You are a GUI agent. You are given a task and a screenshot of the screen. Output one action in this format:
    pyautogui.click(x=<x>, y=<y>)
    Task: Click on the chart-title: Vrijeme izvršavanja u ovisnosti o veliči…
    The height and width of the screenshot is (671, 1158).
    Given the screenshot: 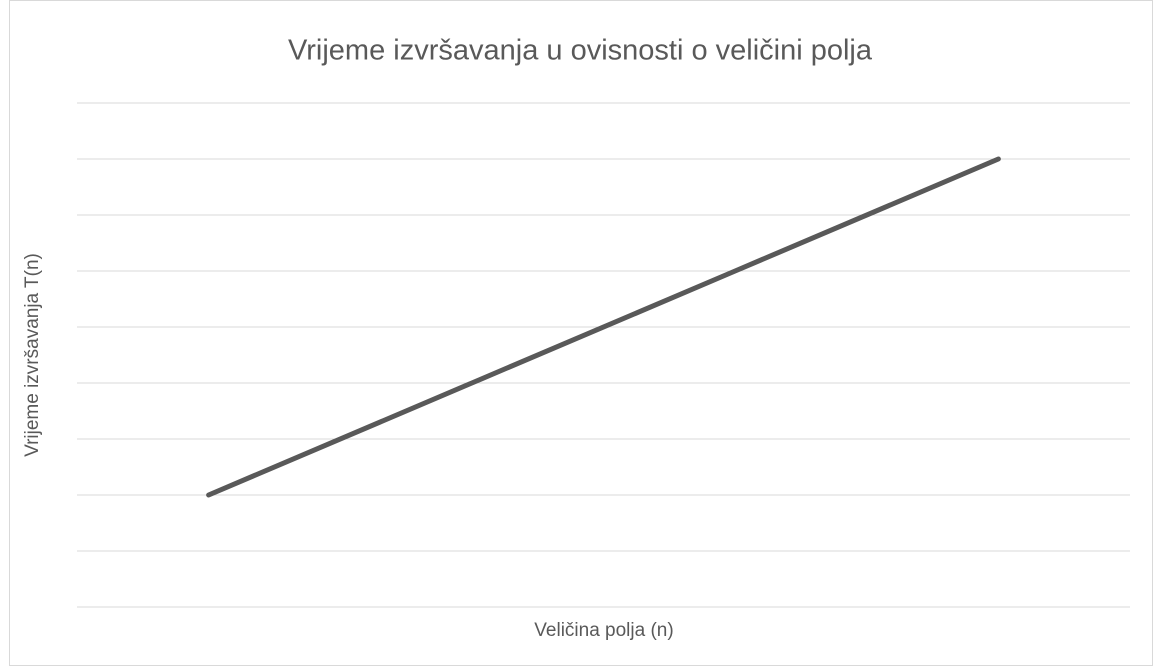 What is the action you would take?
    pyautogui.click(x=580, y=51)
    